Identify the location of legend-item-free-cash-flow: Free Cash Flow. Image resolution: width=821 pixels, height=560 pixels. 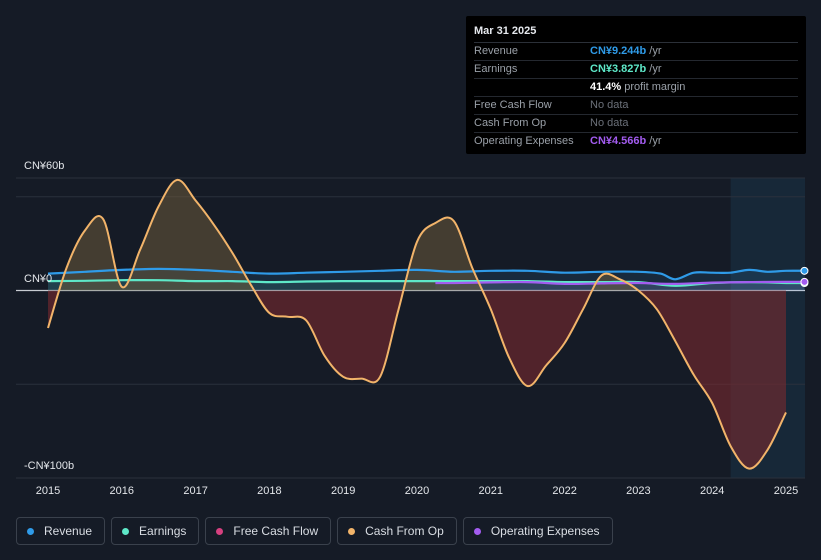
(268, 531).